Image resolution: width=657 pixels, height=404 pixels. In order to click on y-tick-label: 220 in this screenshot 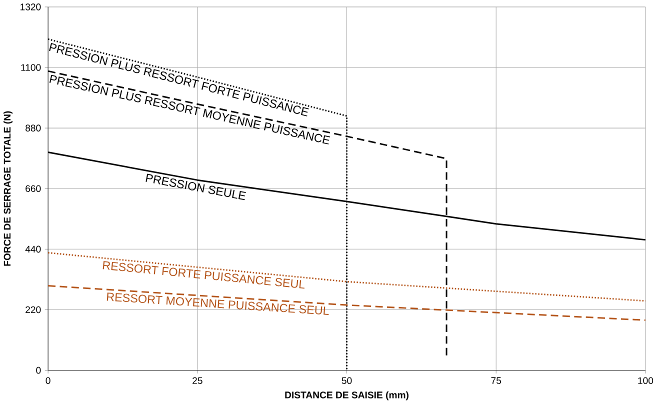, I will do `click(33, 310)`.